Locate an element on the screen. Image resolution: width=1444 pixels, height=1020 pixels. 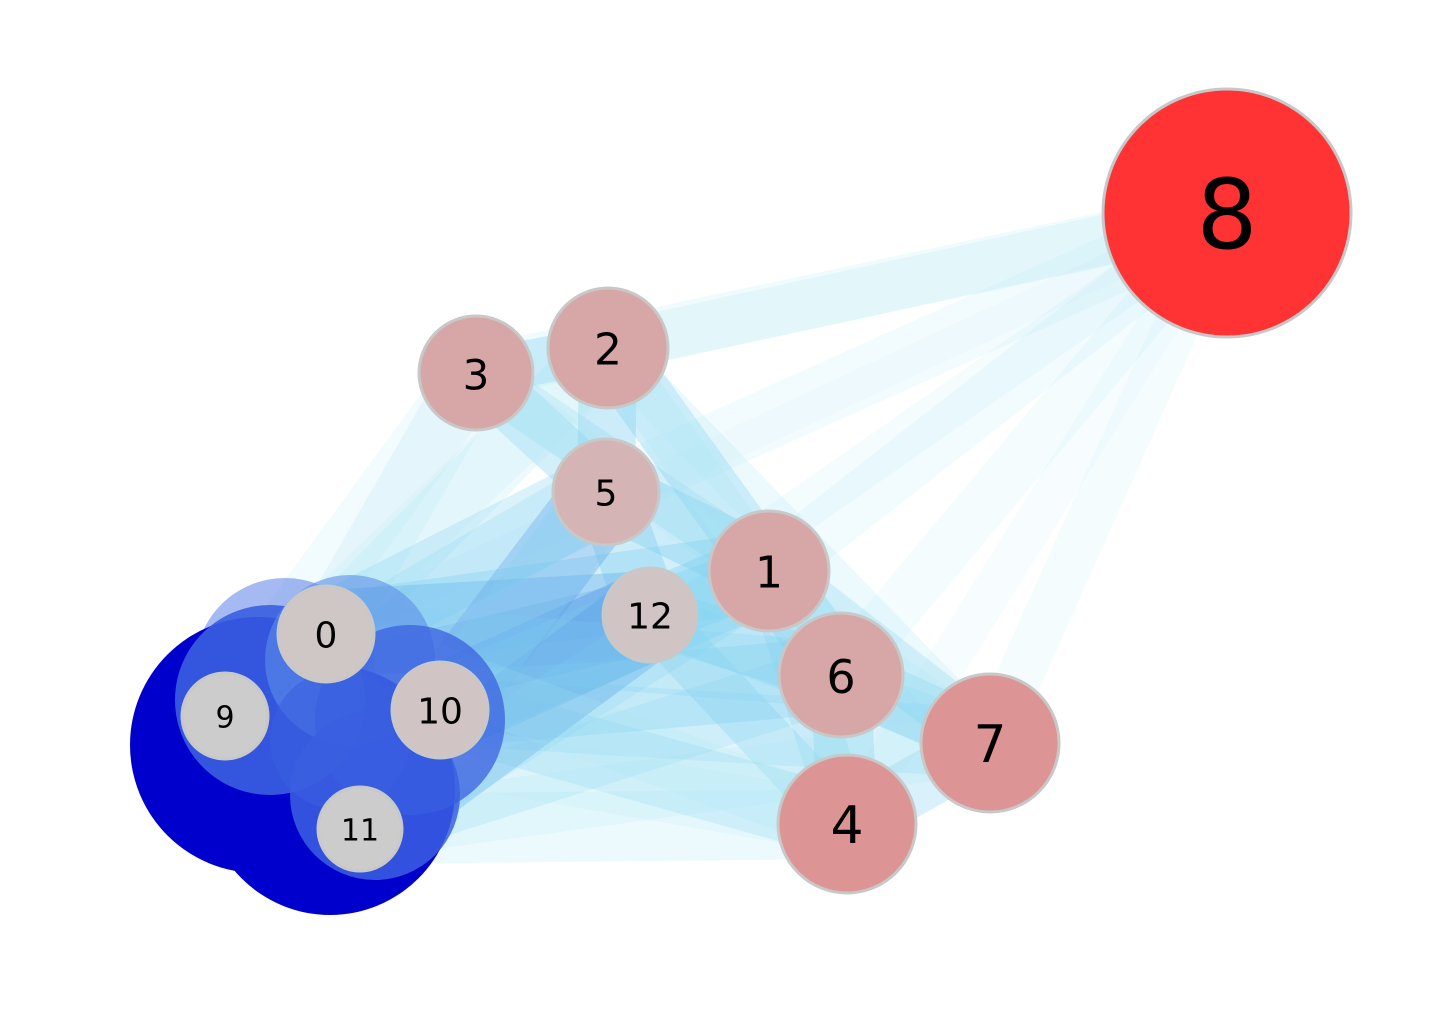
hub-blob is located at coordinates (340, 740).